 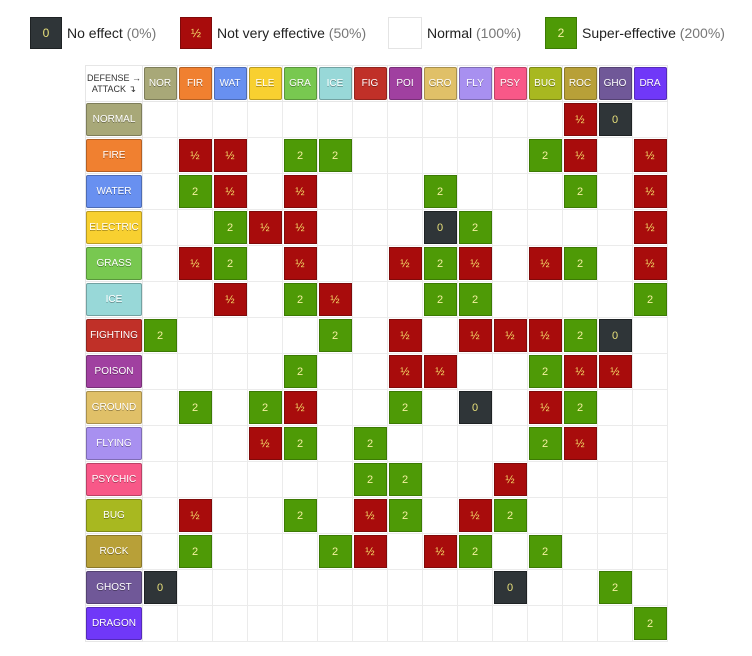 What do you see at coordinates (114, 515) in the screenshot?
I see `attack-type-bug: BUG` at bounding box center [114, 515].